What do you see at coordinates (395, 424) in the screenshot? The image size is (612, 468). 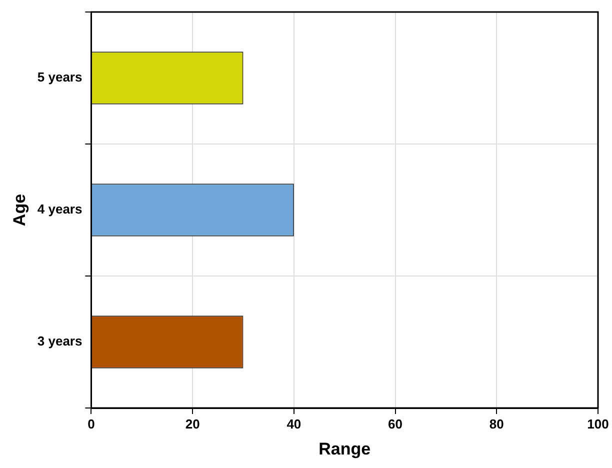 I see `x-tick-label: 60` at bounding box center [395, 424].